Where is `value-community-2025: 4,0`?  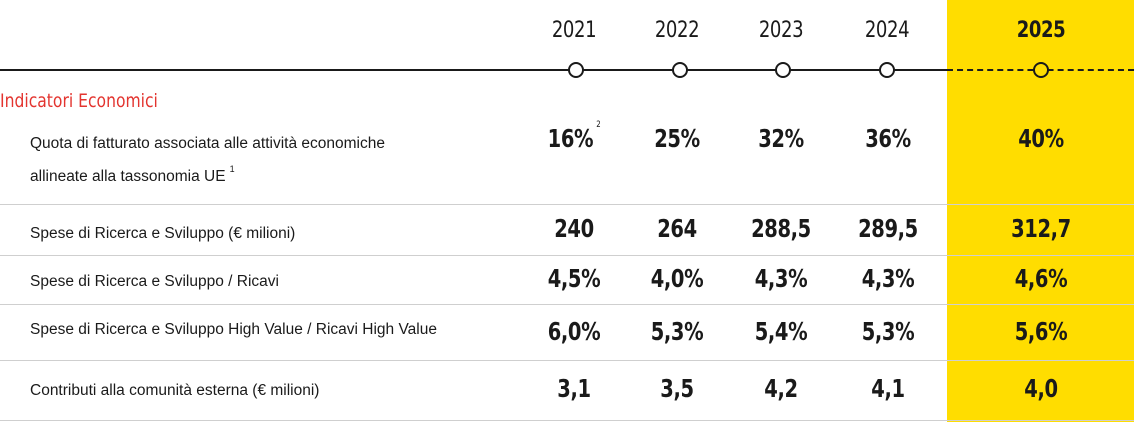 value-community-2025: 4,0 is located at coordinates (1041, 388).